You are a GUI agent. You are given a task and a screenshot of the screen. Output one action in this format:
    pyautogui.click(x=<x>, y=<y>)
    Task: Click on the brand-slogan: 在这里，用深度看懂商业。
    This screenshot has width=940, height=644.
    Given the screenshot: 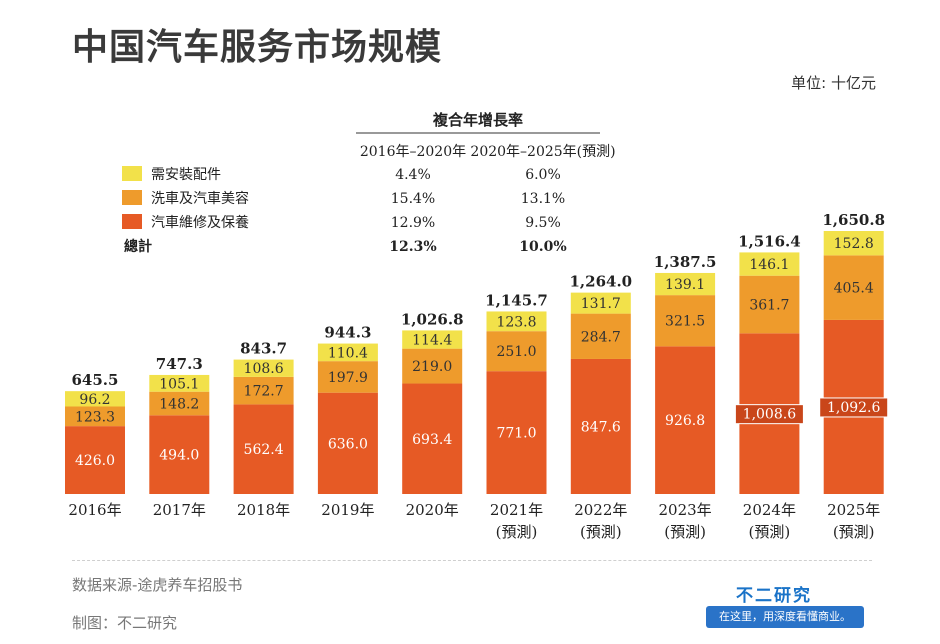 What is the action you would take?
    pyautogui.click(x=785, y=617)
    